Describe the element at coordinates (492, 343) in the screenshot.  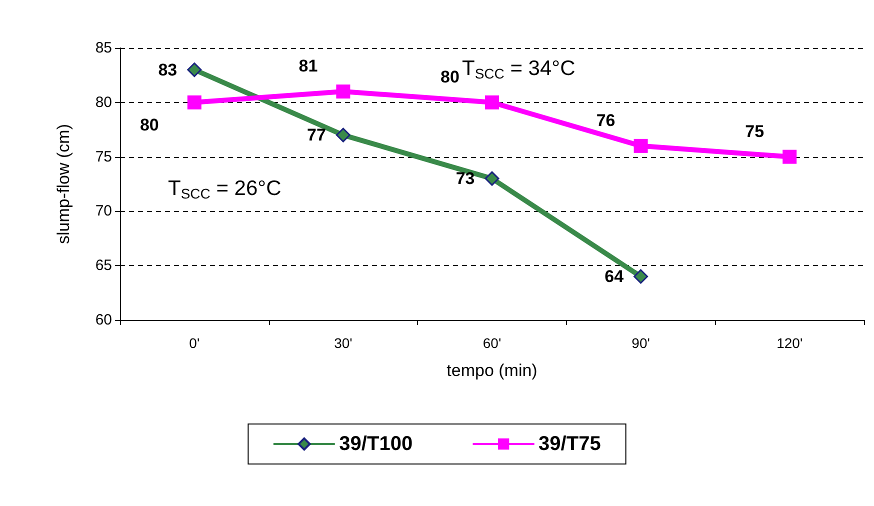
I see `x-tick-label: 60'` at that location.